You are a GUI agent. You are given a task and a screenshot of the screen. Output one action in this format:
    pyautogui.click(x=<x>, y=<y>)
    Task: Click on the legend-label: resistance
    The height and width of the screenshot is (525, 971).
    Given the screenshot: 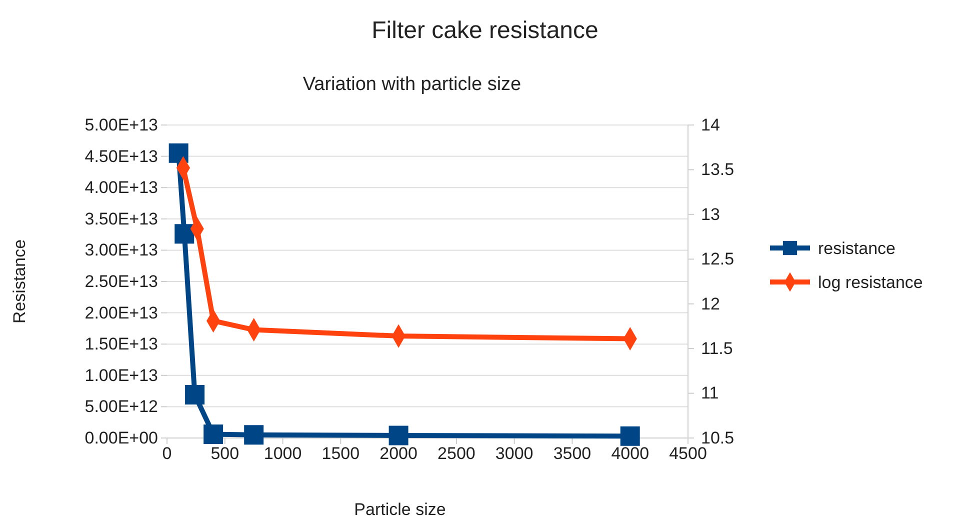 What is the action you would take?
    pyautogui.click(x=857, y=248)
    